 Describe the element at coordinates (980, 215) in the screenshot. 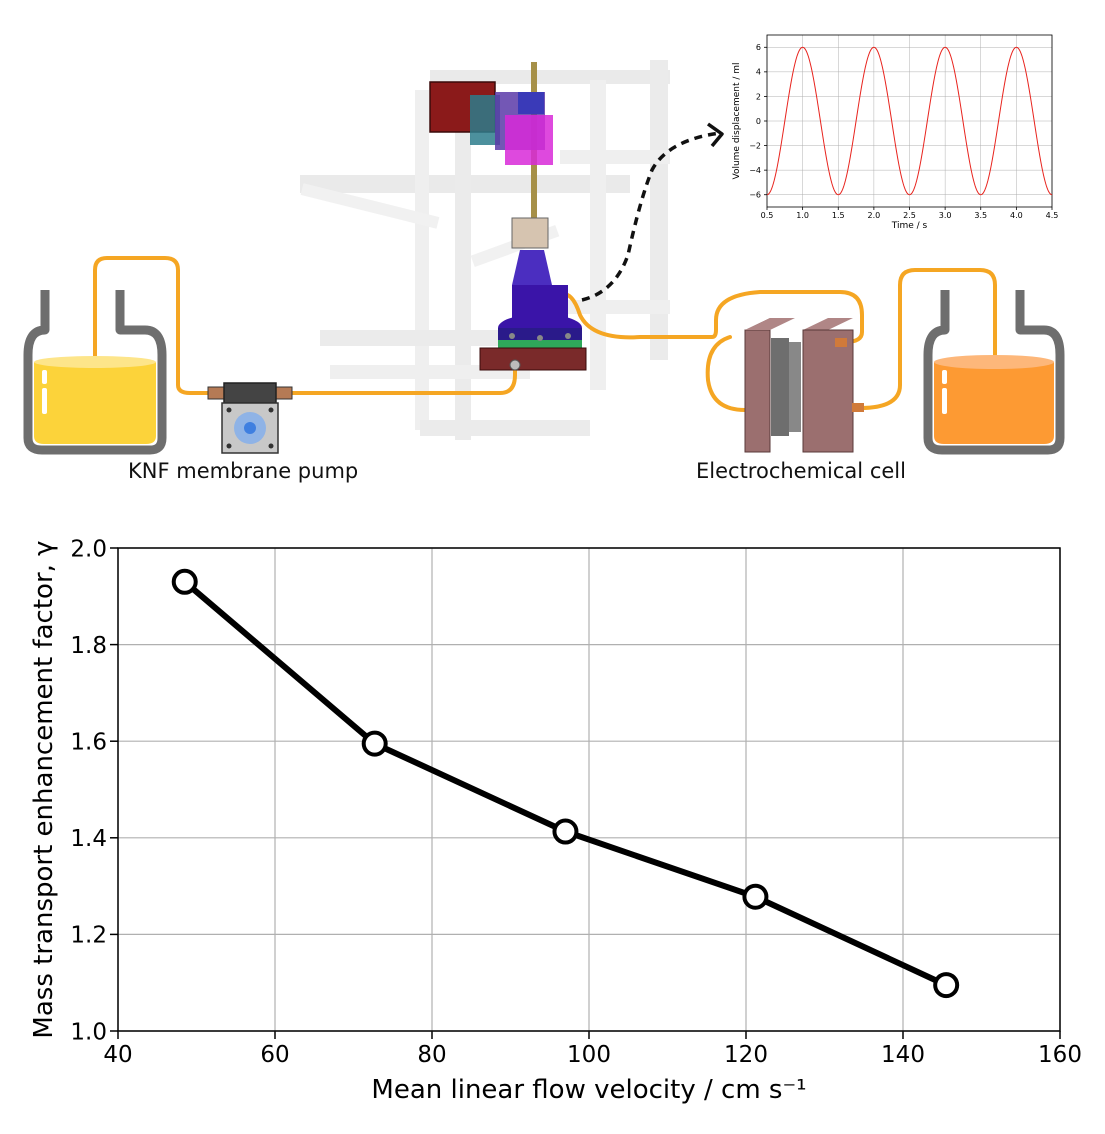

I see `x-tick-label: 3.5` at that location.